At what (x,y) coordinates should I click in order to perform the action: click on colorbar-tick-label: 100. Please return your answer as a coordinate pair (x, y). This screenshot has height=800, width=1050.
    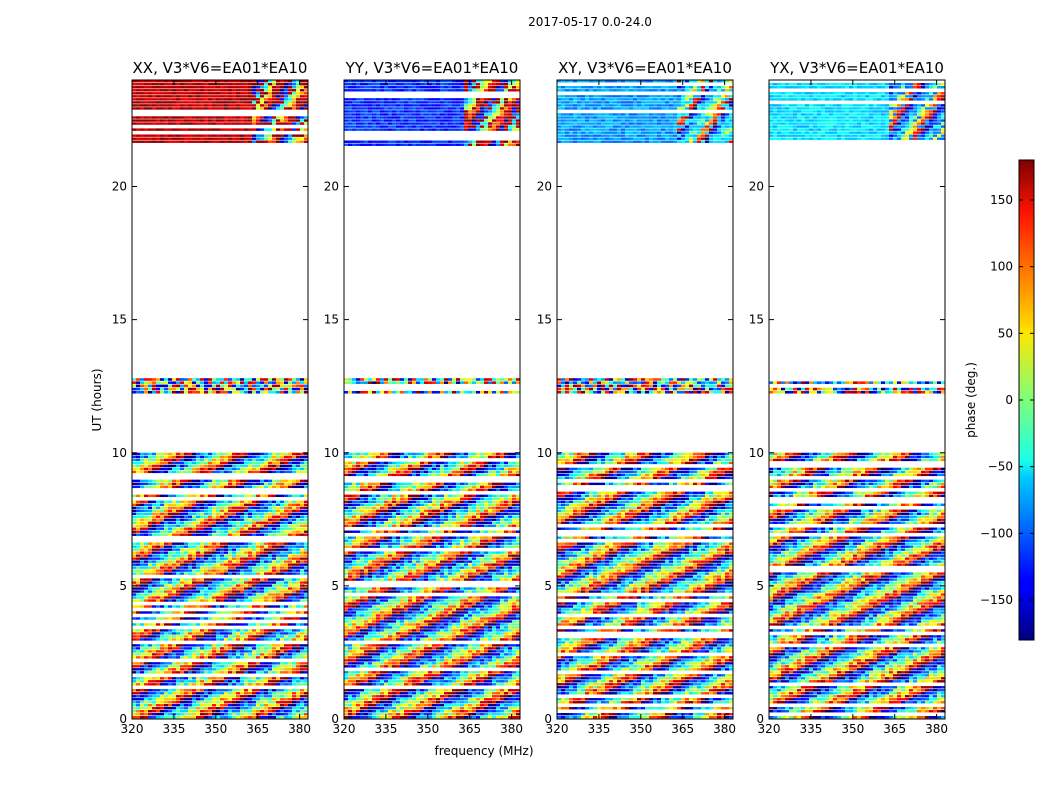
    Looking at the image, I should click on (1001, 267).